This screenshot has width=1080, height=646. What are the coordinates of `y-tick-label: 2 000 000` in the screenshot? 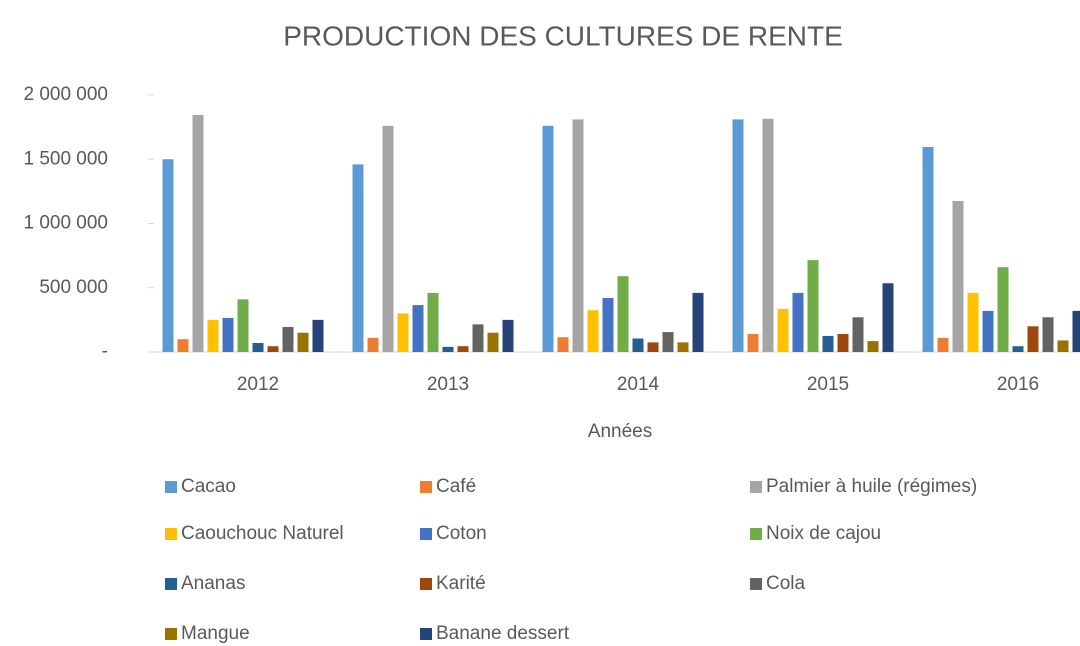 It's located at (65, 94).